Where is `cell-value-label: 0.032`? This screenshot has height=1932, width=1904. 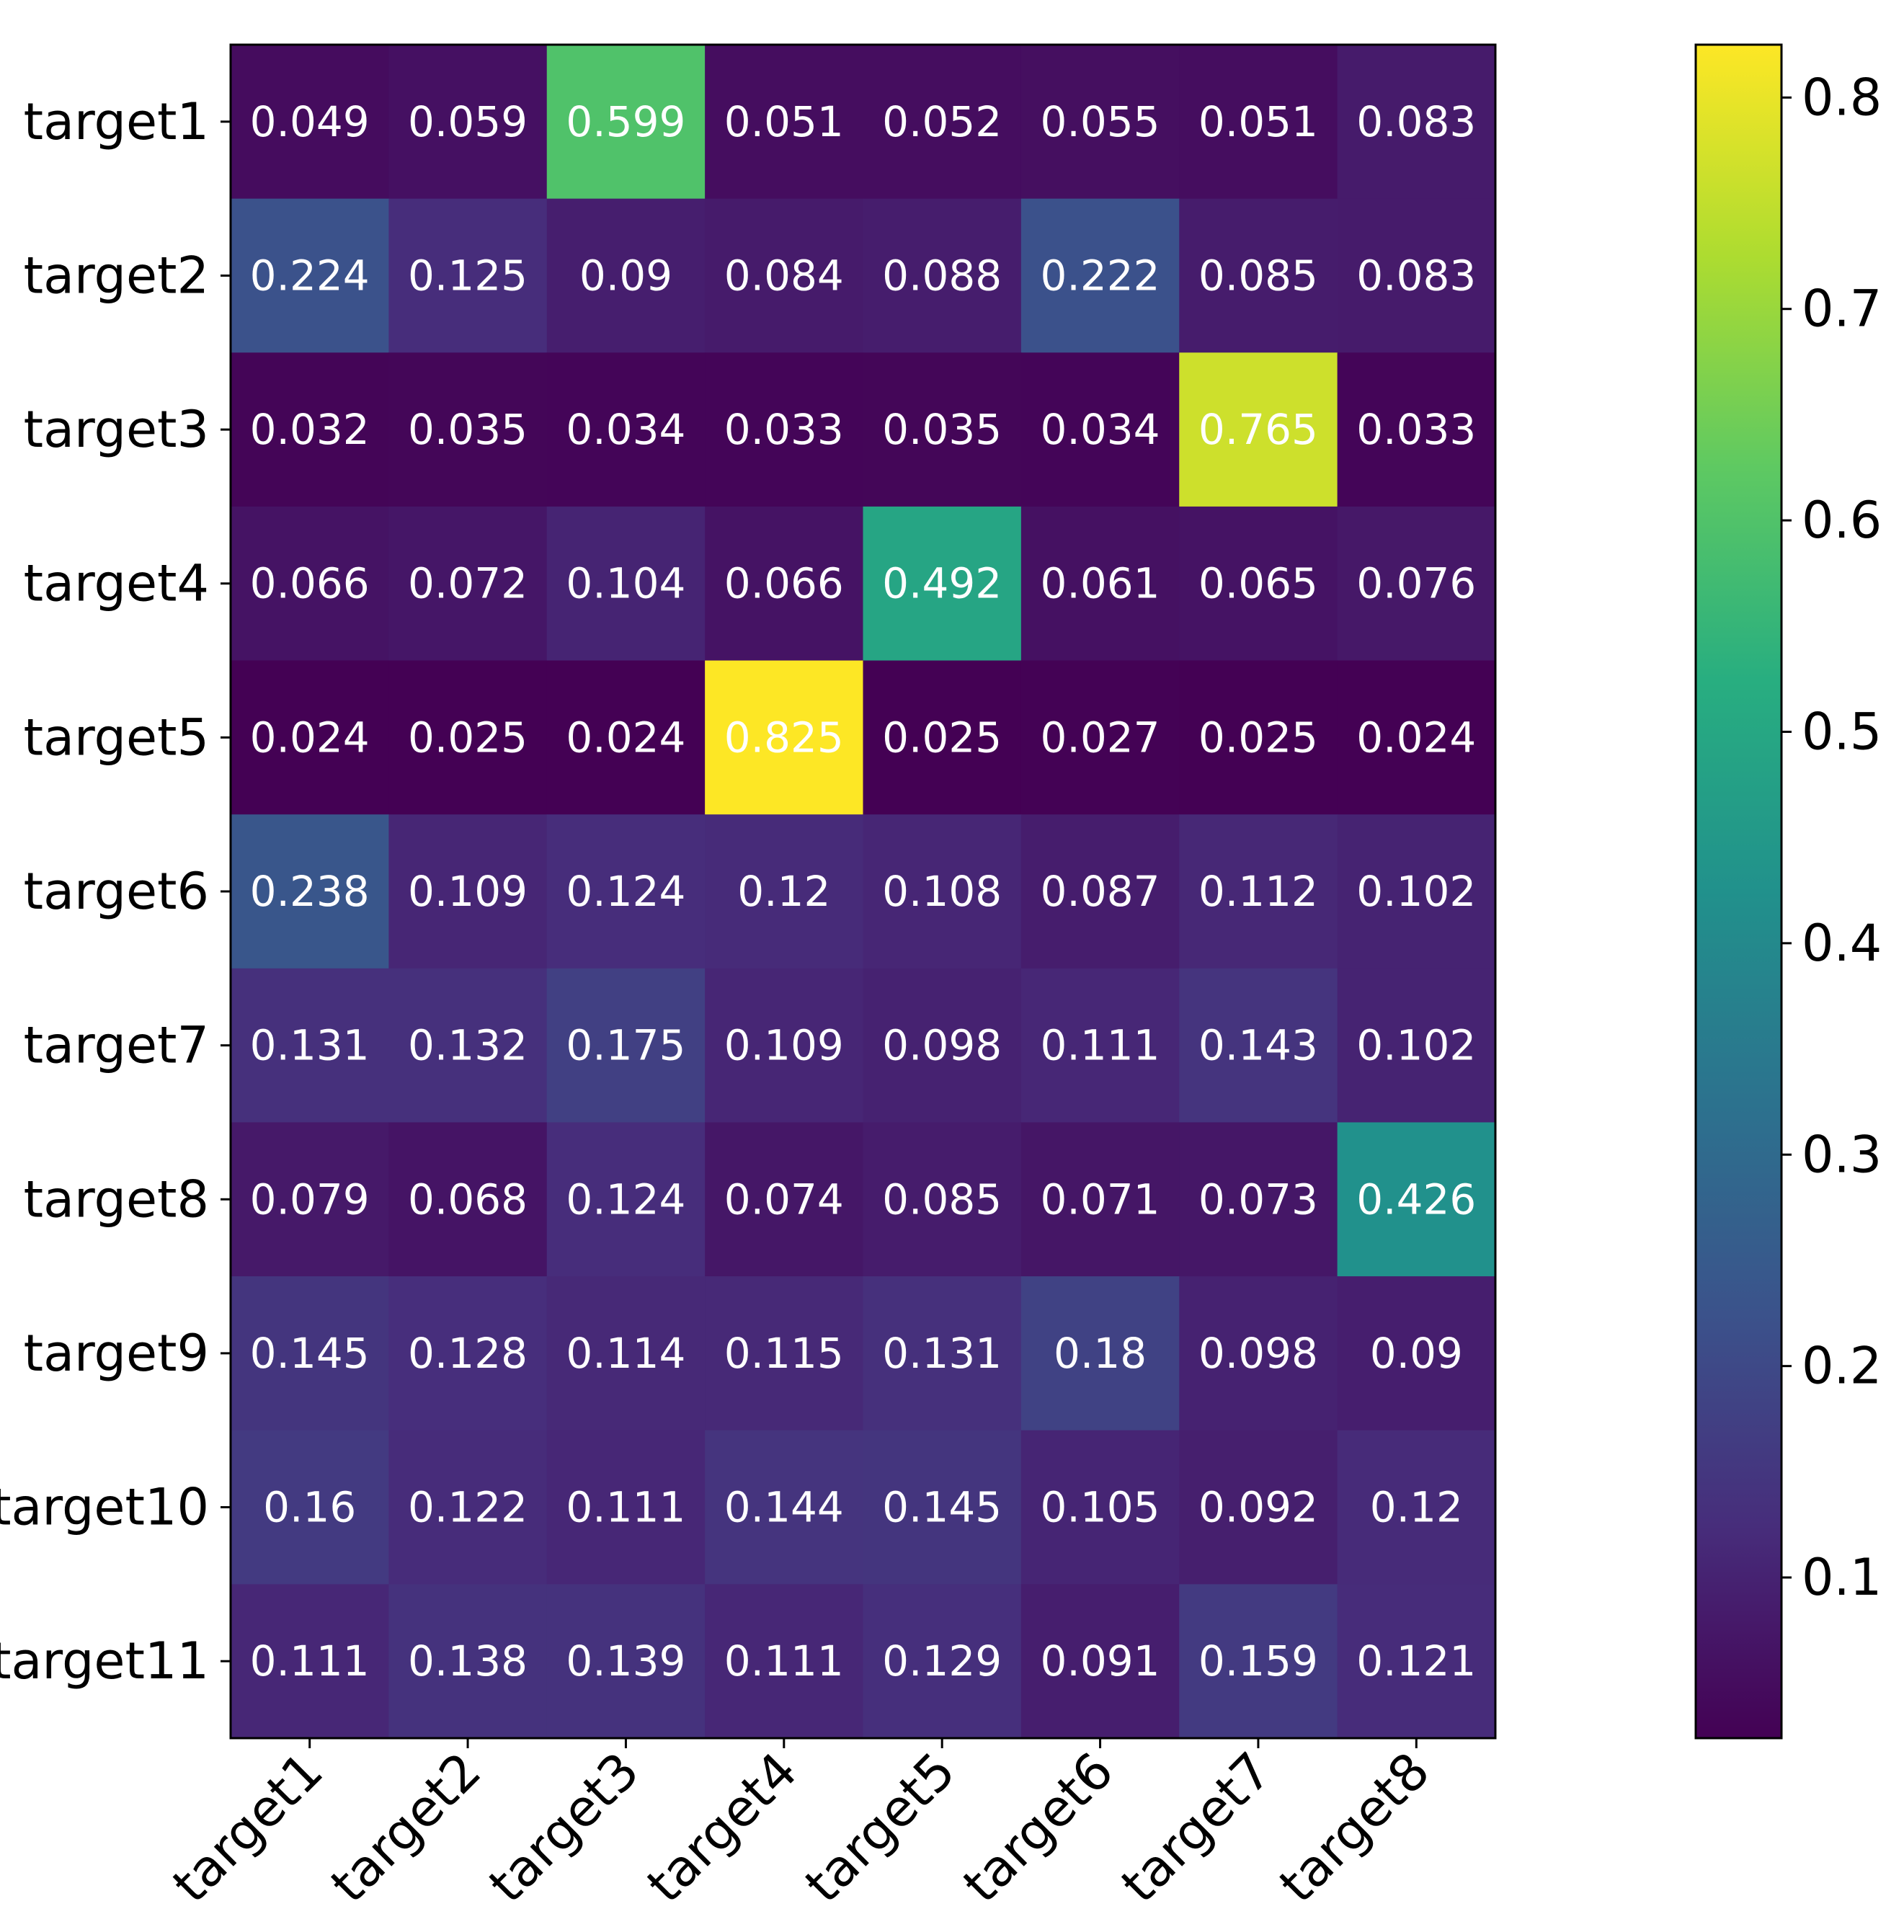 cell-value-label: 0.032 is located at coordinates (310, 430).